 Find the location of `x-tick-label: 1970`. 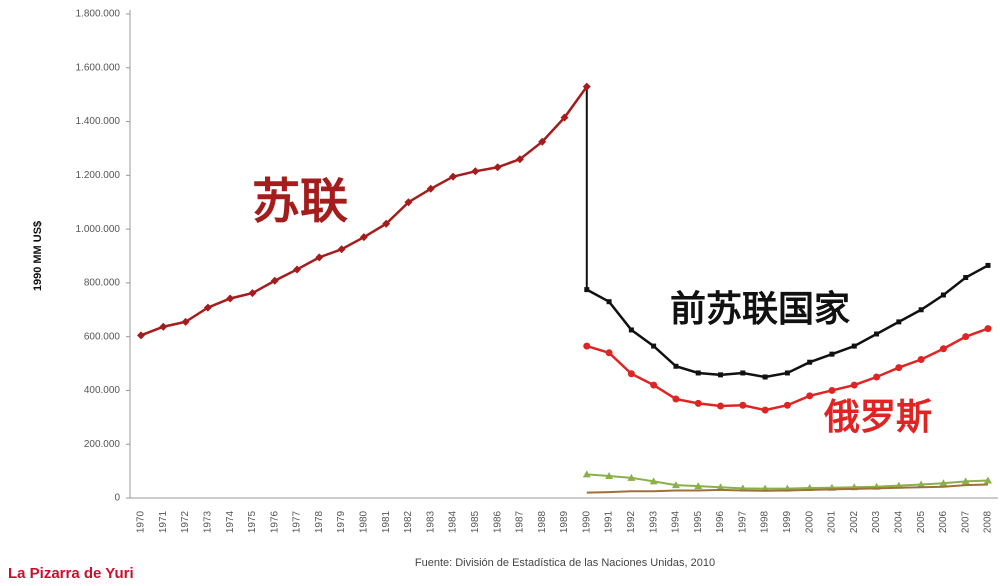

x-tick-label: 1970 is located at coordinates (141, 521).